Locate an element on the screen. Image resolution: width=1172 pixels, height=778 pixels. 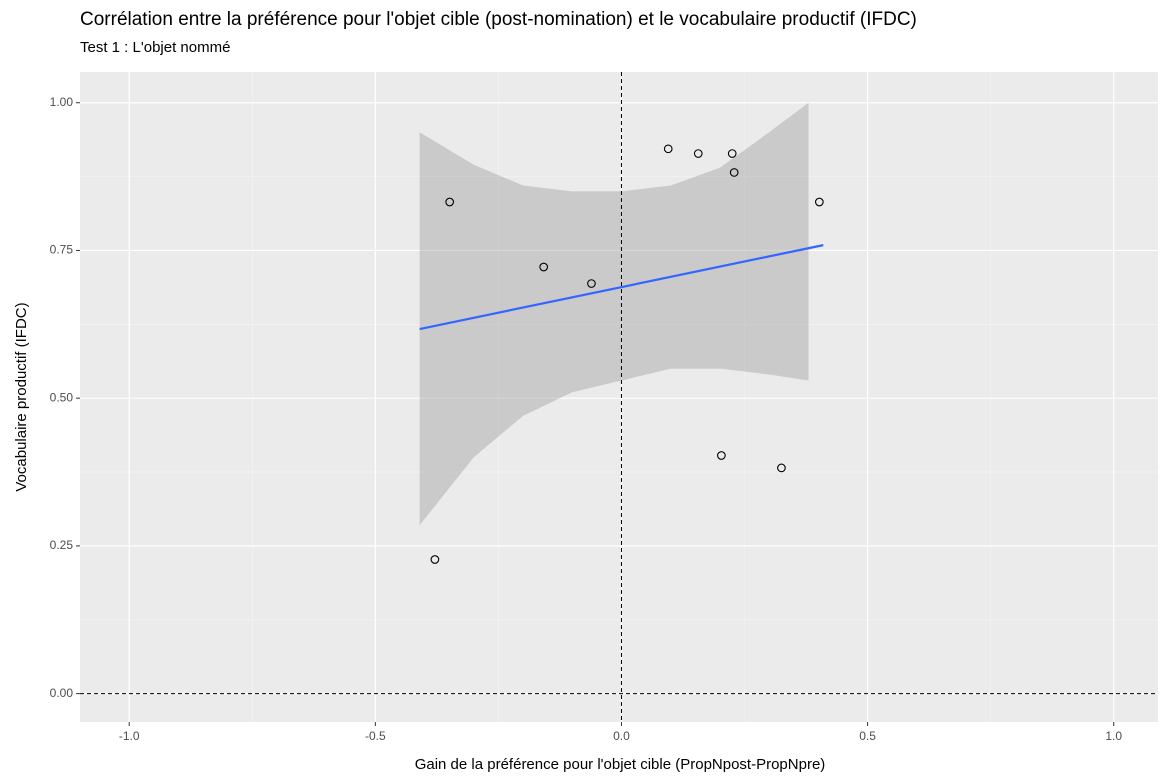
fit-line is located at coordinates (621, 287).